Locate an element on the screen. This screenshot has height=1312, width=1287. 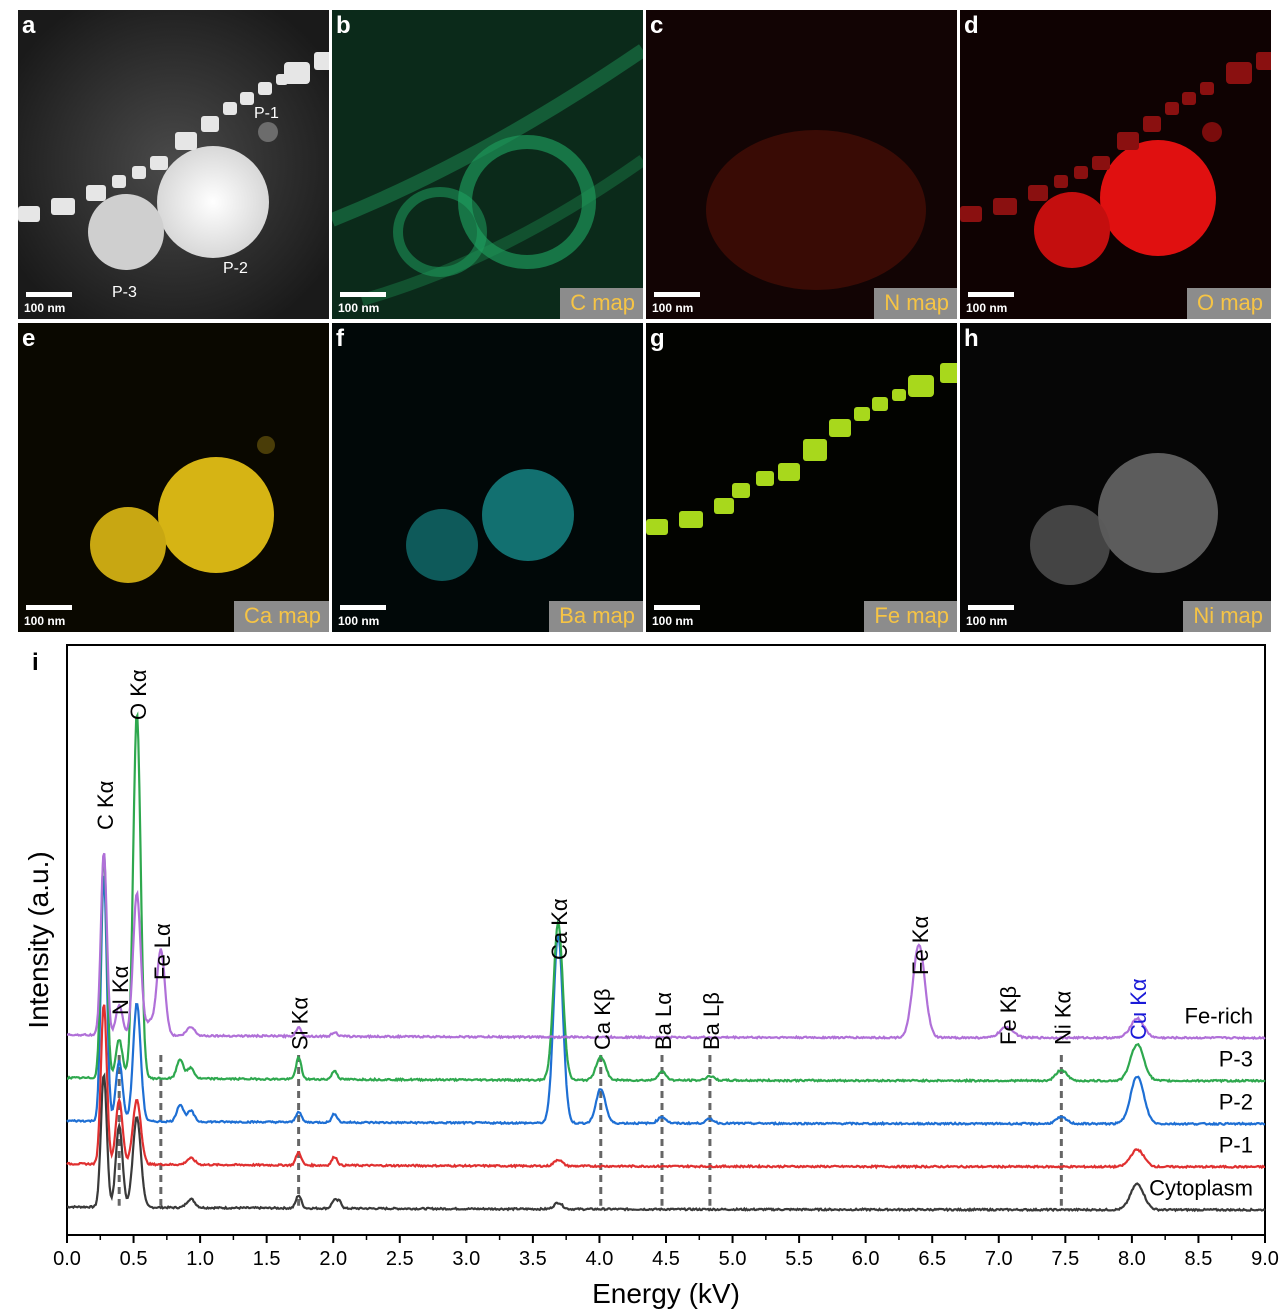
panel-letter: g is located at coordinates (657, 338).